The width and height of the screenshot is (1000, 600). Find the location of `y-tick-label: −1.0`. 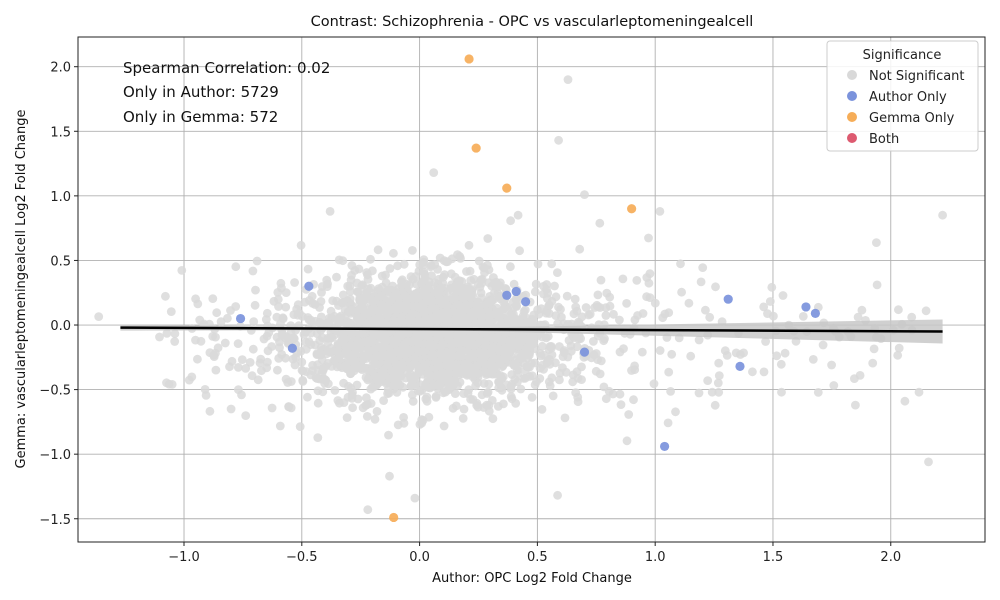

y-tick-label: −1.0 is located at coordinates (55, 455).